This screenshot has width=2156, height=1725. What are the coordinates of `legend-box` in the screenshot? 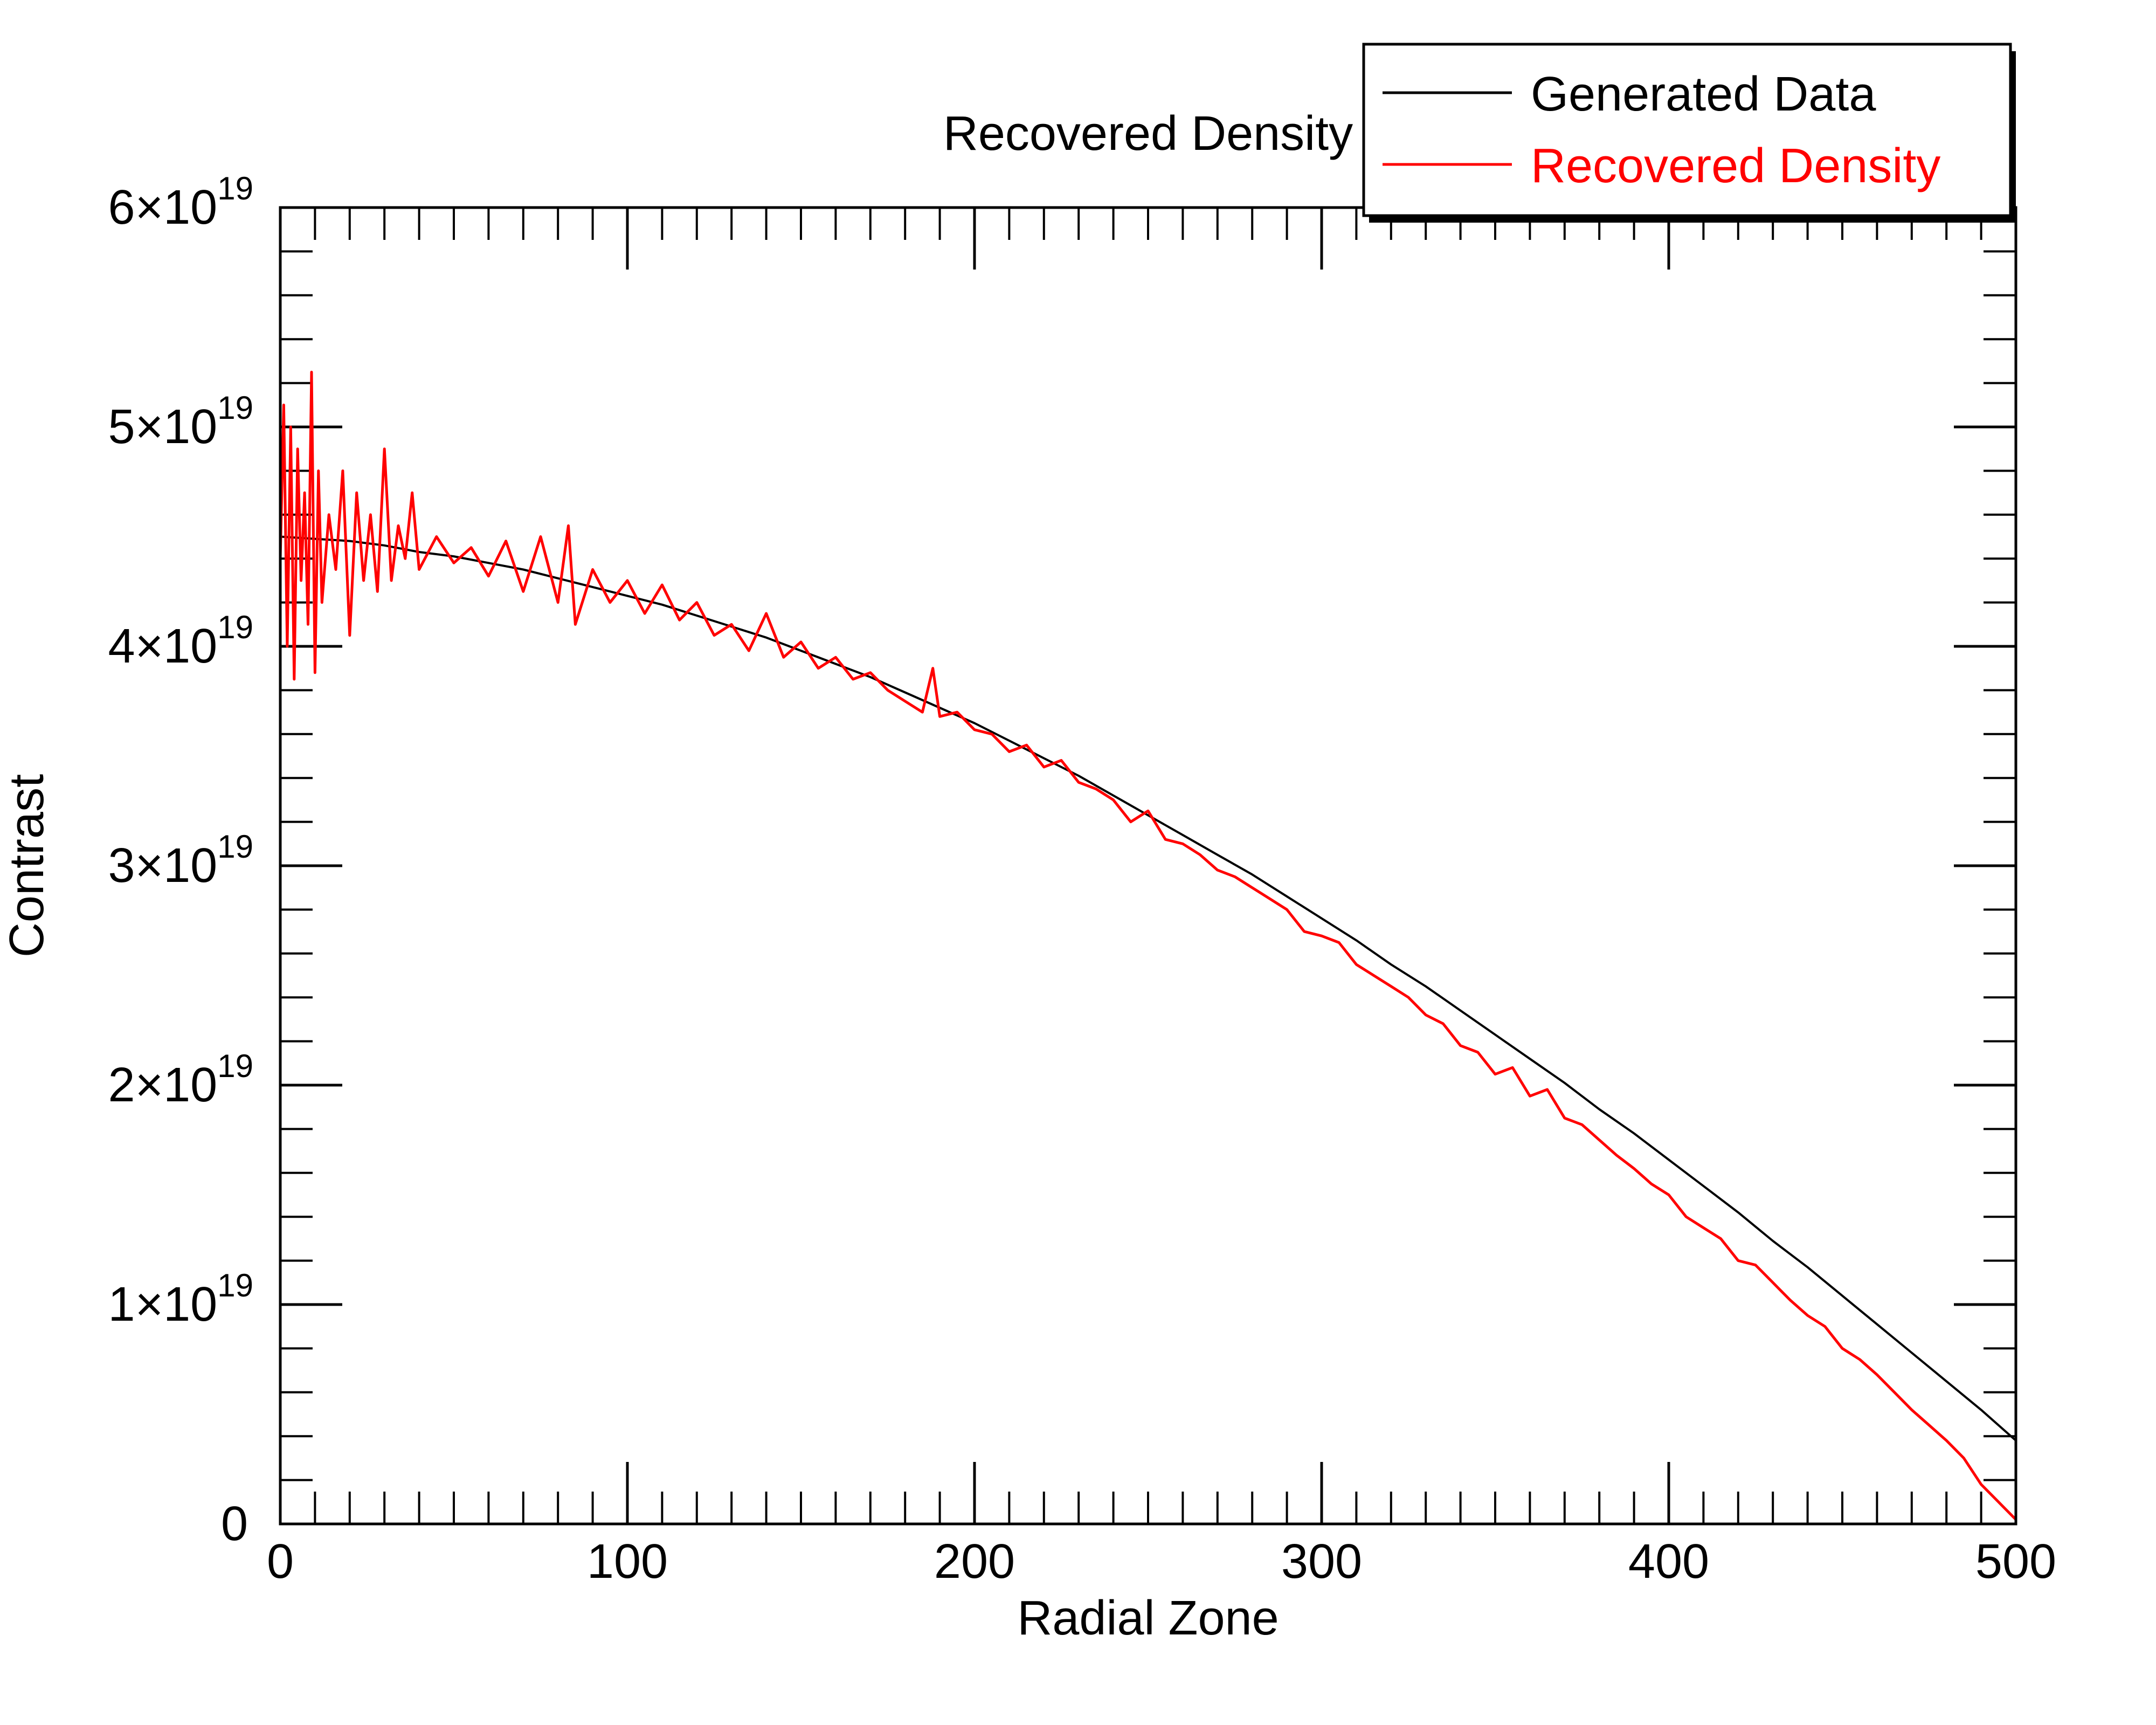 It's located at (1687, 130).